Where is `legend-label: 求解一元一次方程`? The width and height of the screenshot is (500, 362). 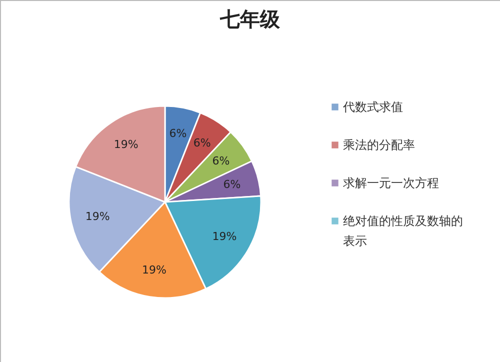
legend-label: 求解一元一次方程 is located at coordinates (391, 183).